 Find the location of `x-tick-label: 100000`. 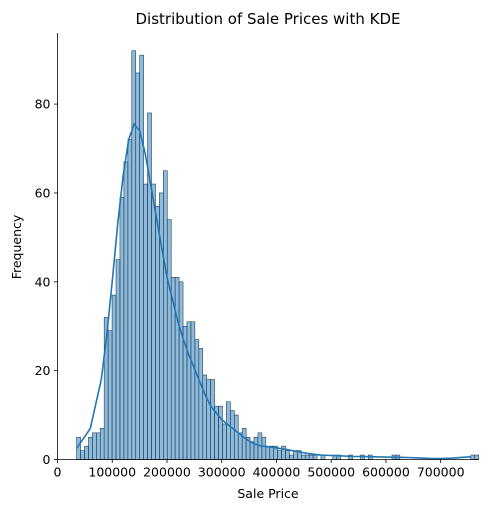

x-tick-label: 100000 is located at coordinates (112, 472).